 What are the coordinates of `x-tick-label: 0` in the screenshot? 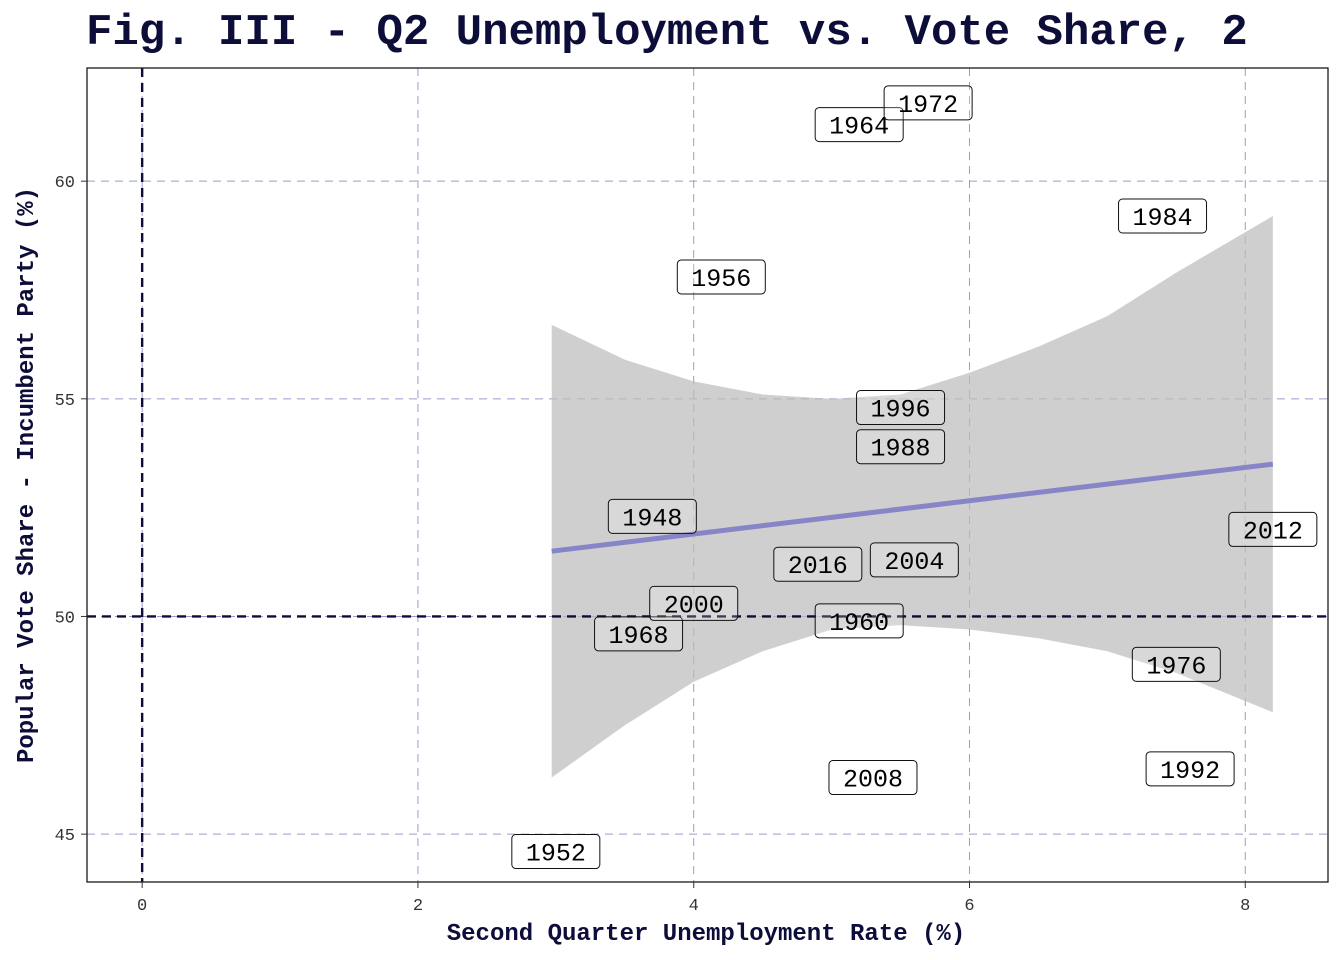 It's located at (142, 906).